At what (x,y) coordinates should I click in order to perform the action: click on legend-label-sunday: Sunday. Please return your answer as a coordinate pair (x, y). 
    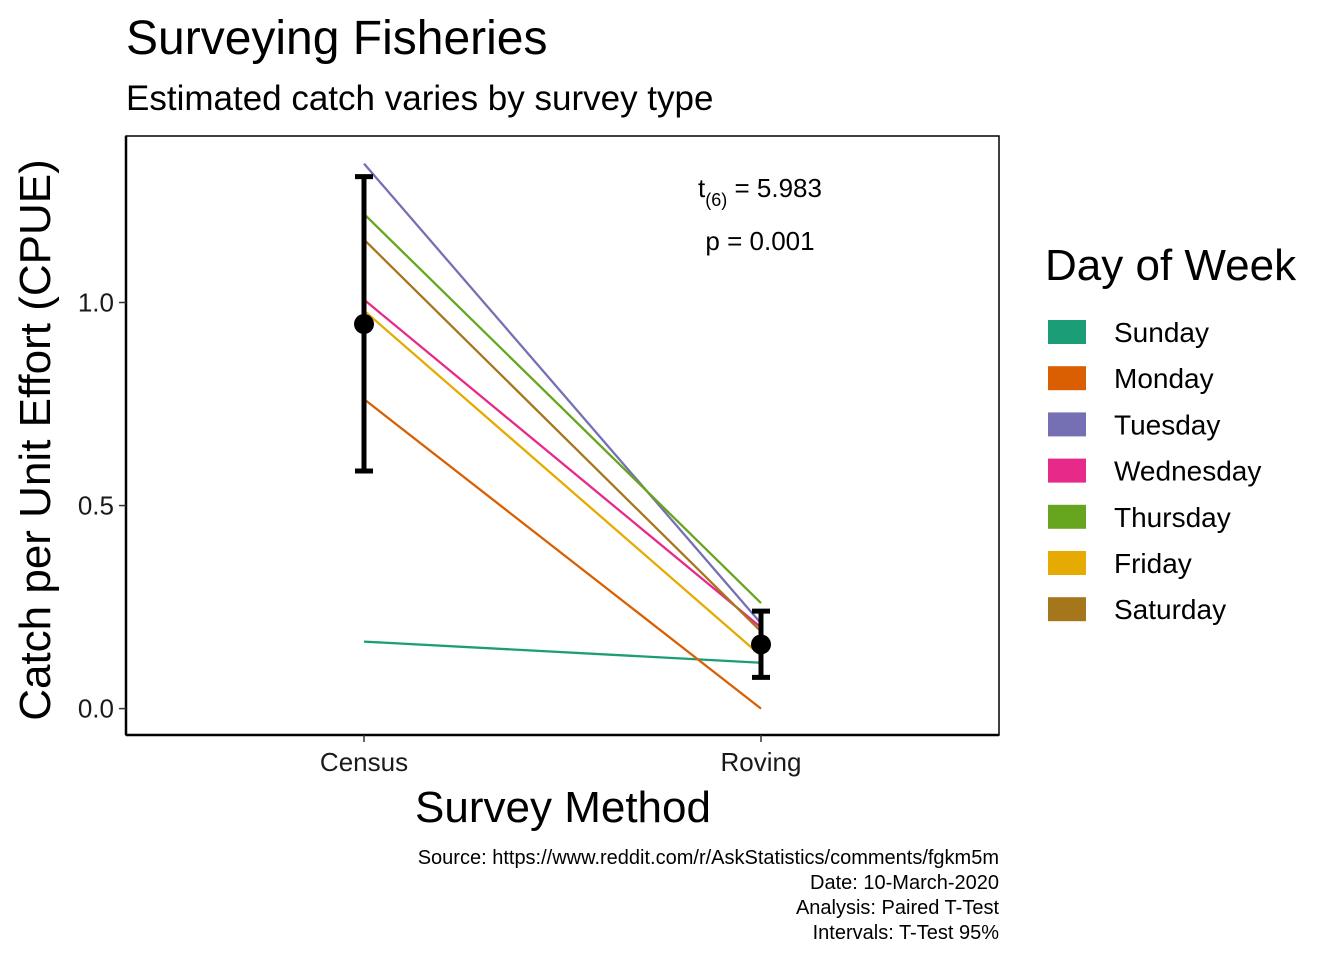
    Looking at the image, I should click on (1161, 332).